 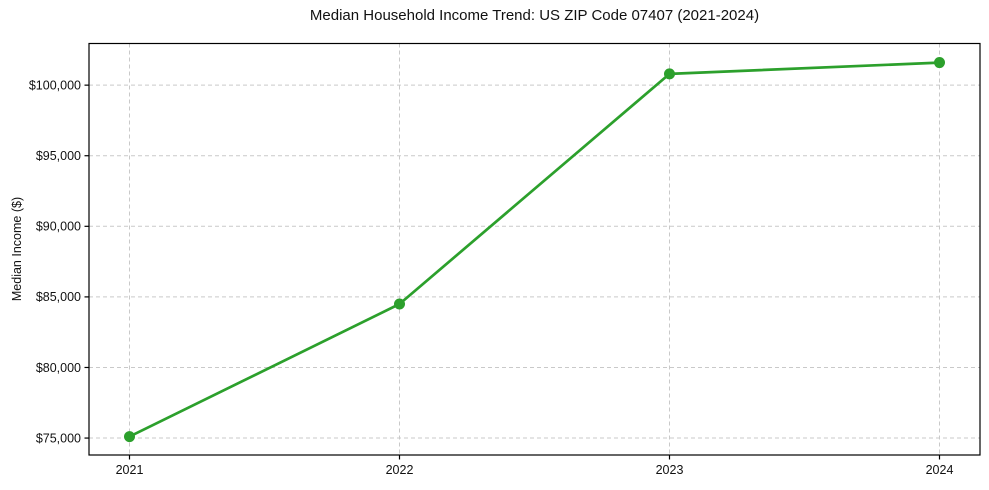 I want to click on y-tick-label: $100,000, so click(x=55, y=85).